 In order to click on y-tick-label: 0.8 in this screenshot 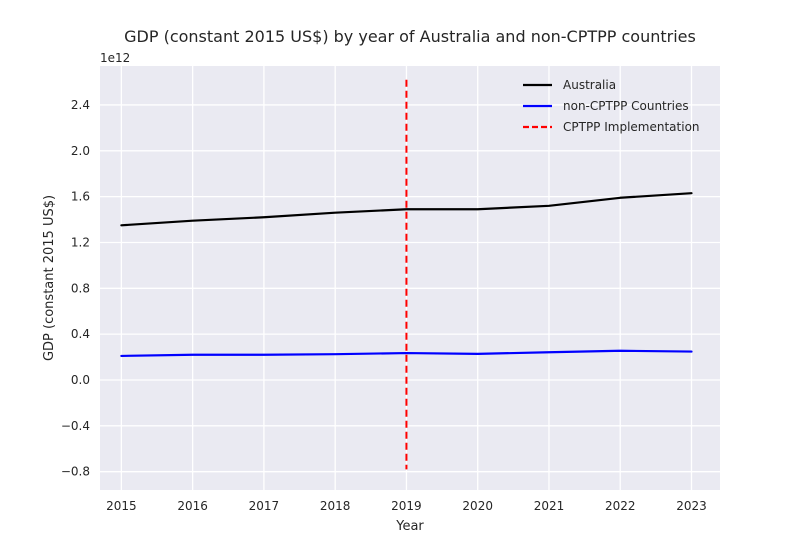, I will do `click(80, 288)`.